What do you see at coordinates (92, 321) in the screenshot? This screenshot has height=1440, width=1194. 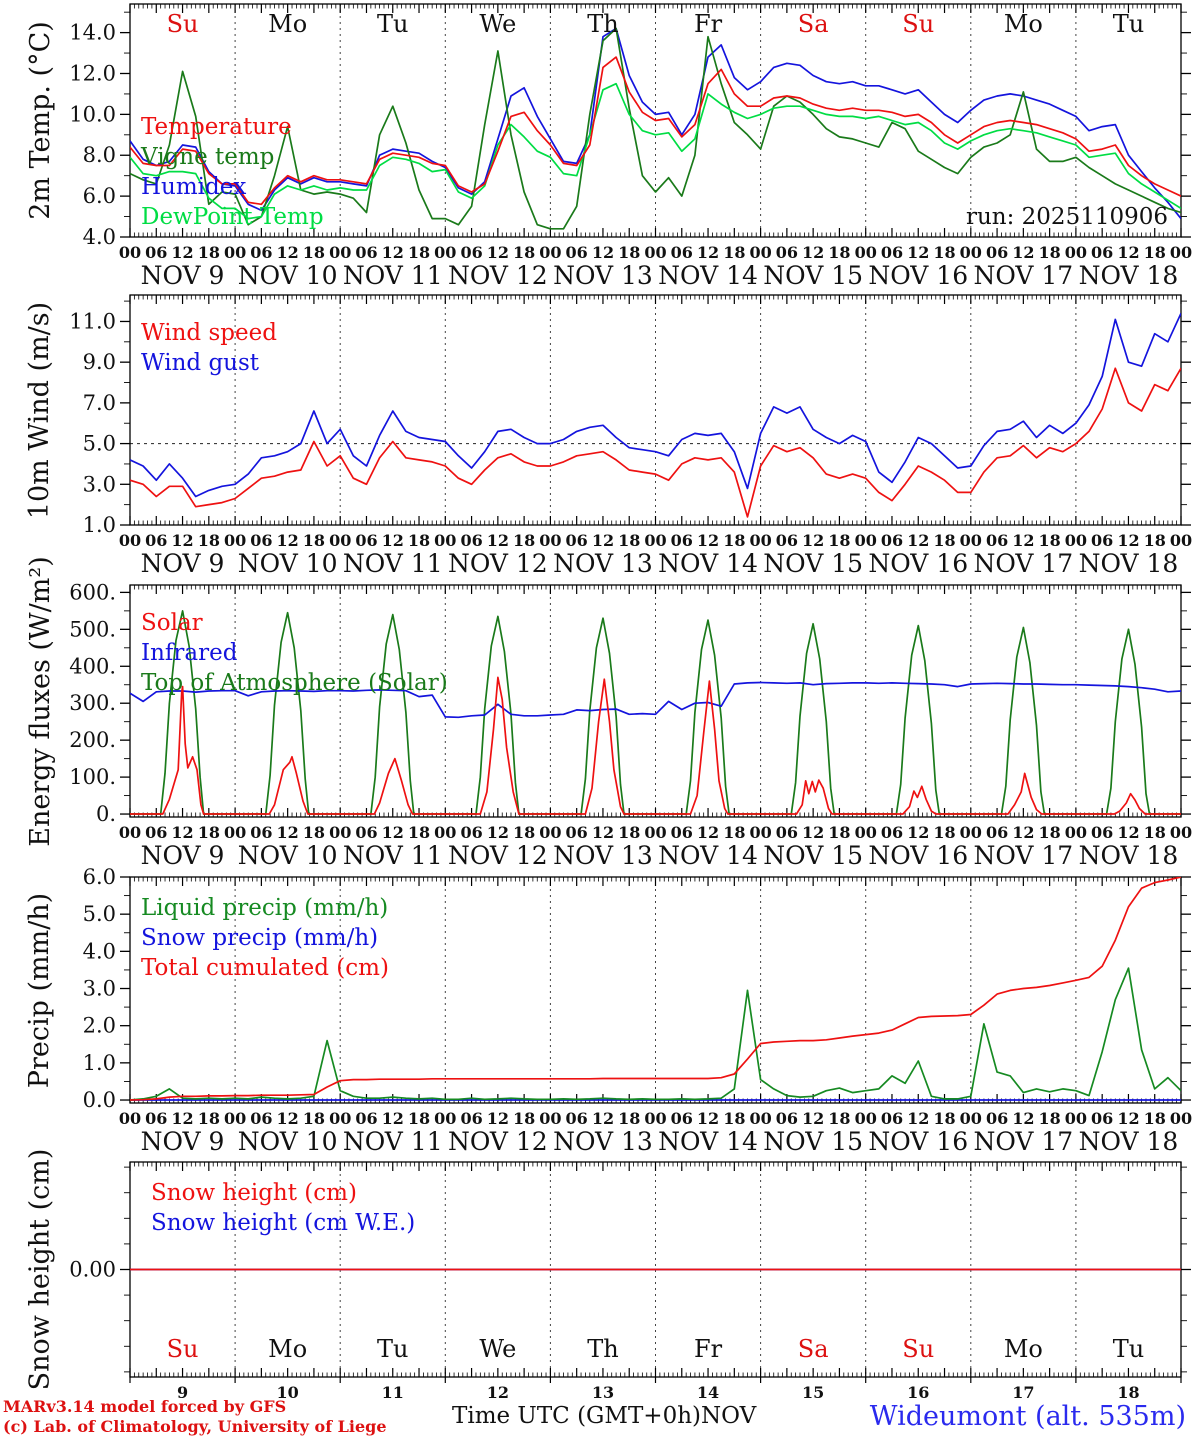 I see `y-tick-label: 11.0` at bounding box center [92, 321].